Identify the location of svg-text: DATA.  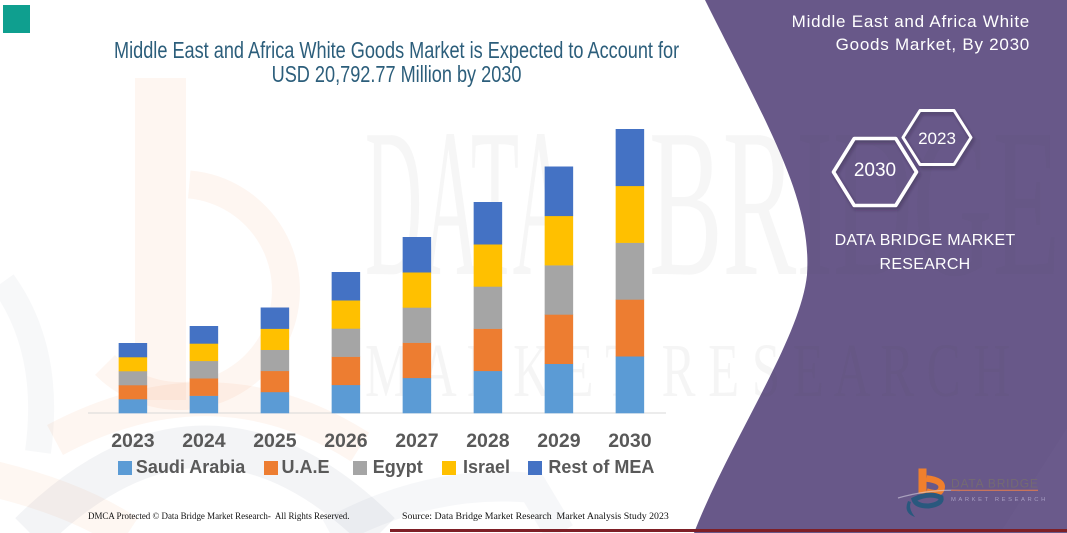
(467, 202).